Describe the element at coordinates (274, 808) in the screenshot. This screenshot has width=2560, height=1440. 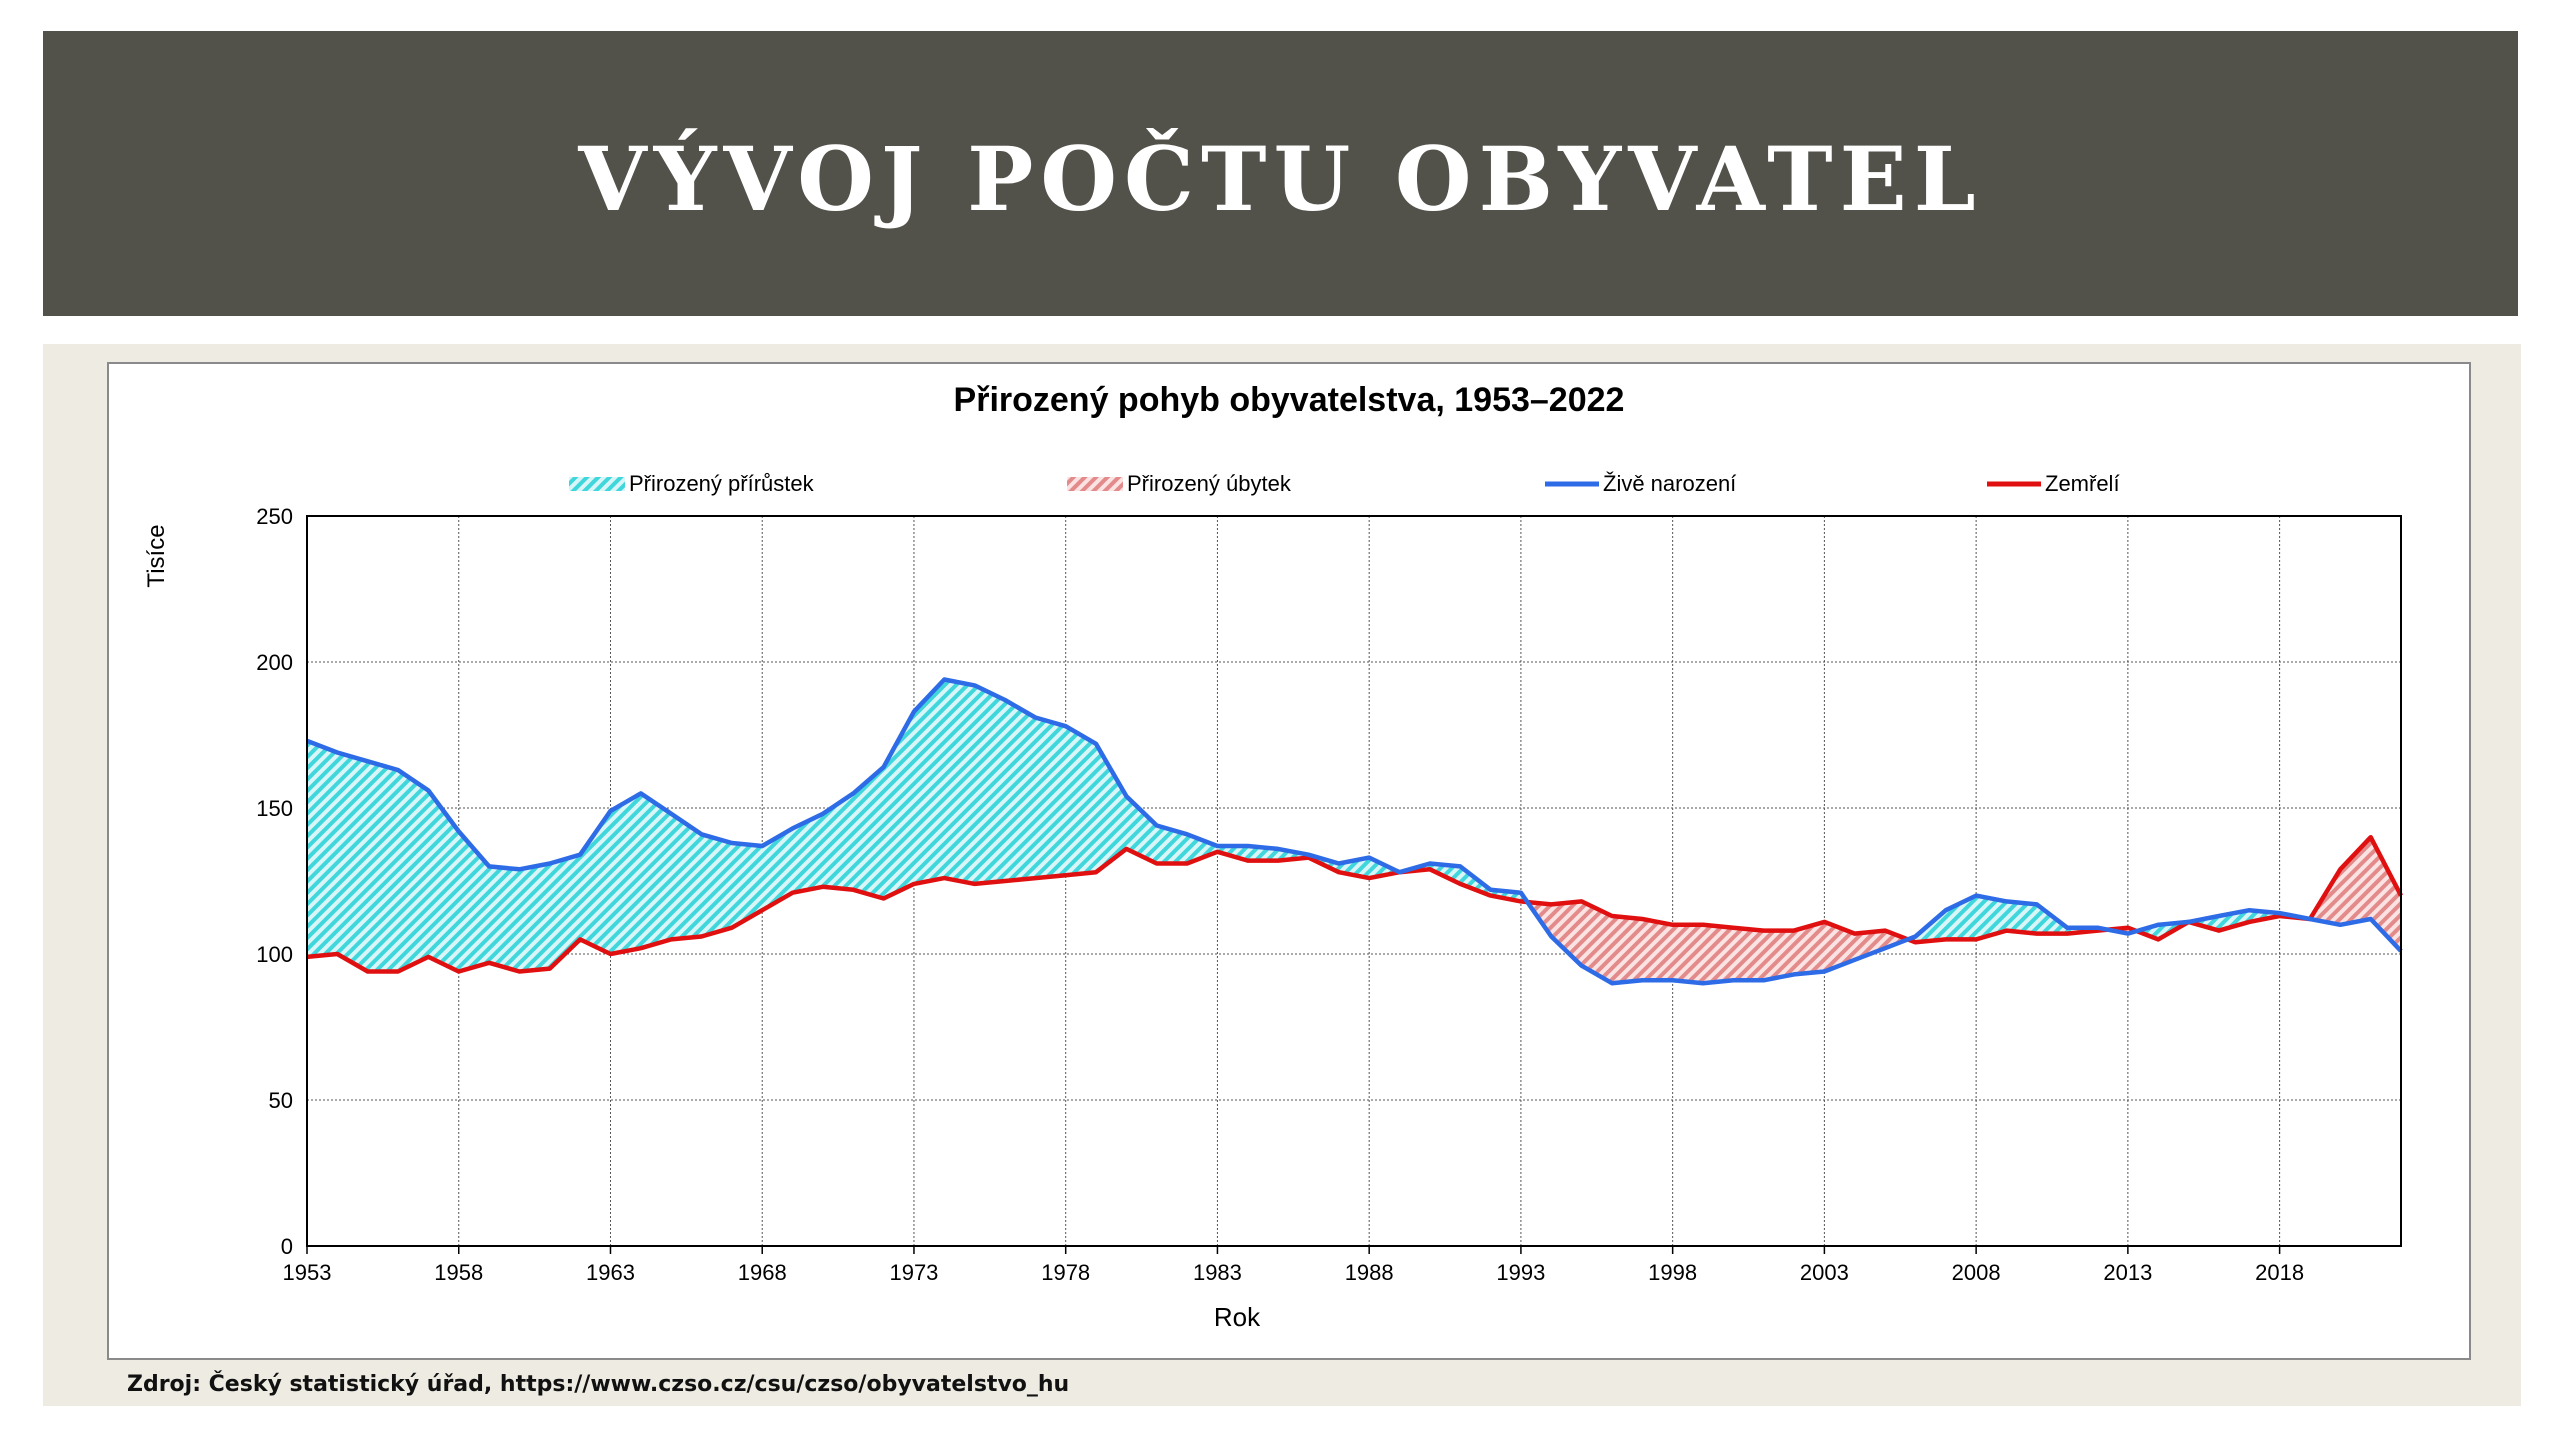
I see `y-tick-label: 150` at that location.